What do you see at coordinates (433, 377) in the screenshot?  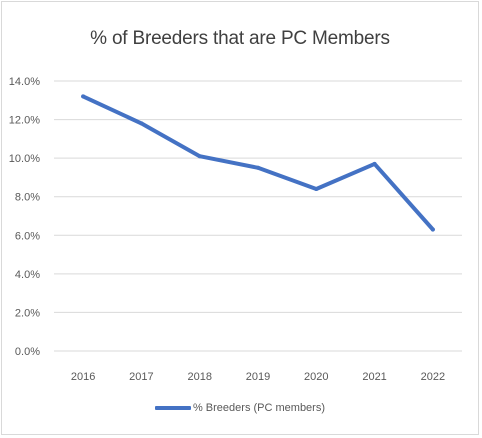 I see `x-tick-label: 2022` at bounding box center [433, 377].